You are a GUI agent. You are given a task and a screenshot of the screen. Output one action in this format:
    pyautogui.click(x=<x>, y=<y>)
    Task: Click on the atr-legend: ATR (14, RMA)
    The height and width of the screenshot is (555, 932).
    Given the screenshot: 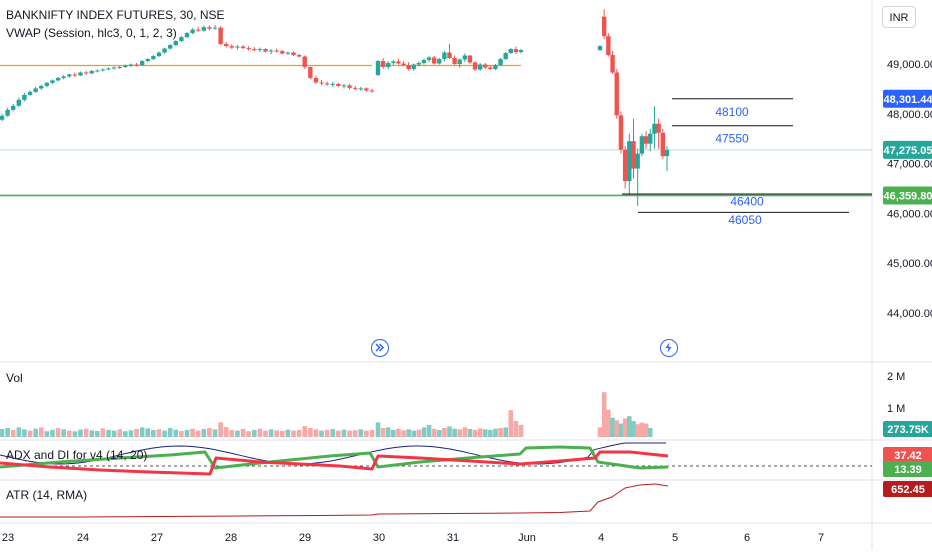 What is the action you would take?
    pyautogui.click(x=47, y=495)
    